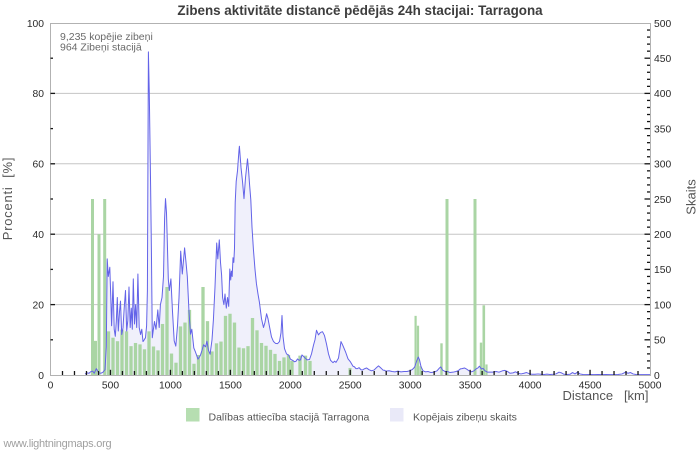 This screenshot has width=700, height=455. What do you see at coordinates (57, 444) in the screenshot?
I see `svg-text: www.lightningmaps.org` at bounding box center [57, 444].